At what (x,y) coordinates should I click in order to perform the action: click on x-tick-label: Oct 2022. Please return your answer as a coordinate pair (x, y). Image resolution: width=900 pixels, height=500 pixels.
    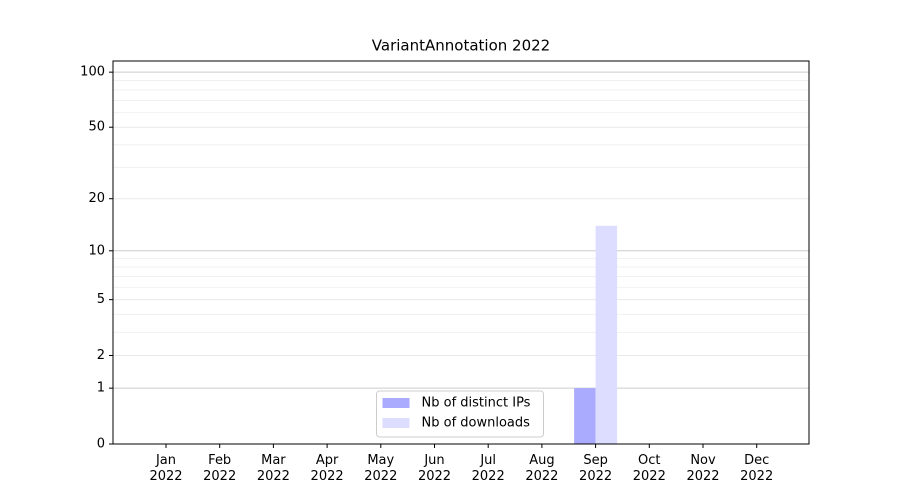
    Looking at the image, I should click on (649, 468).